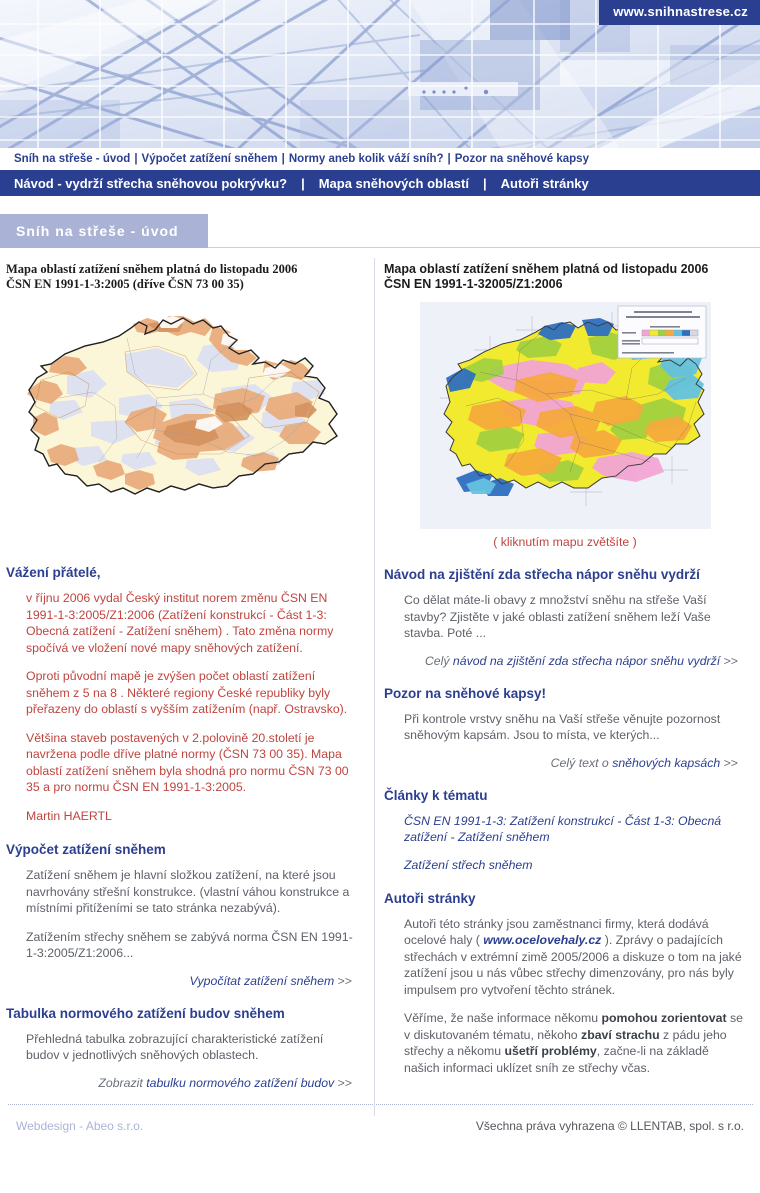 The width and height of the screenshot is (760, 1193). I want to click on table-link-chevron: >>, so click(344, 1082).